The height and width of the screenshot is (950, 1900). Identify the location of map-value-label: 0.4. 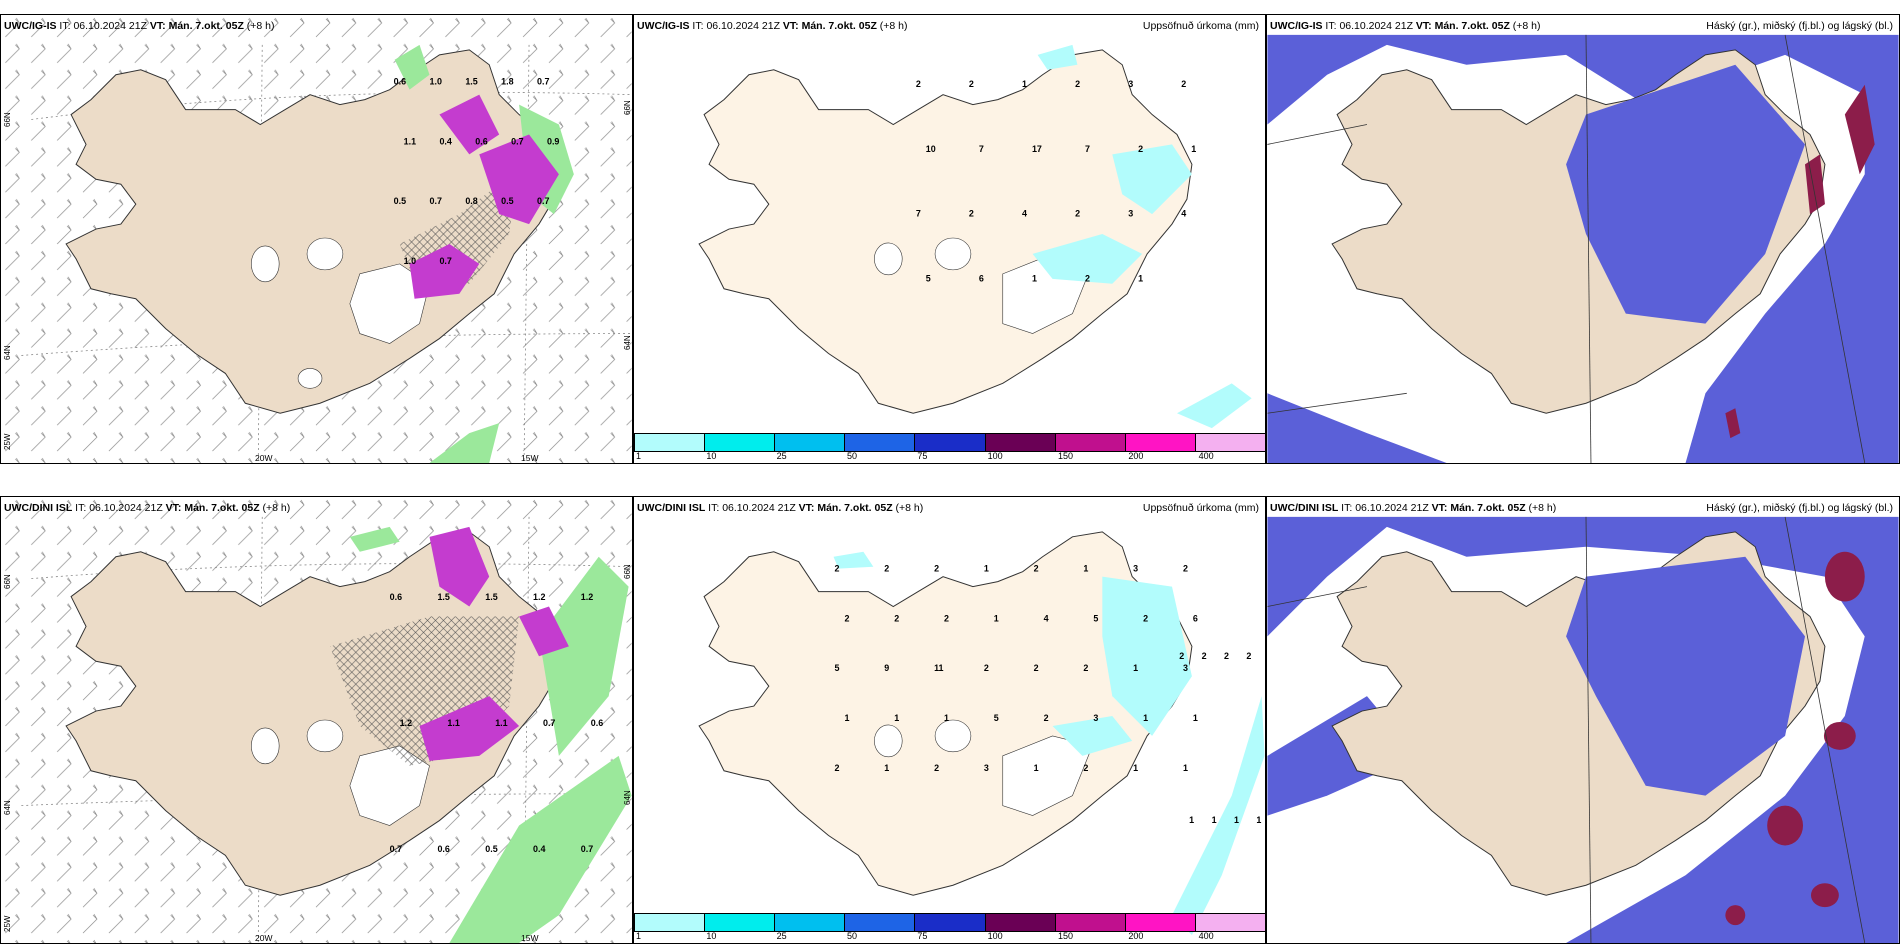
(539, 849).